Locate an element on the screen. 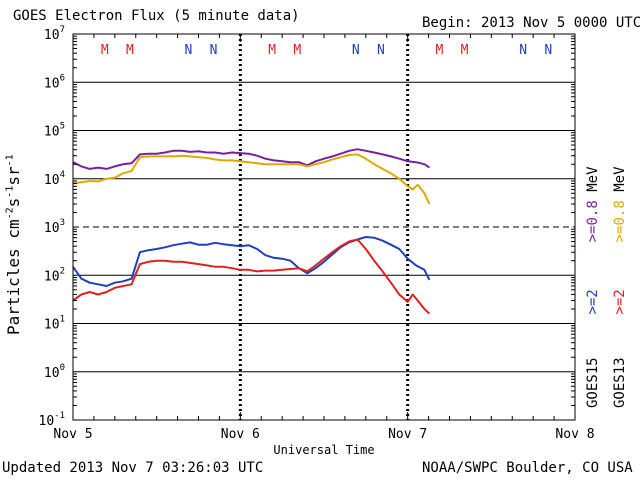 The width and height of the screenshot is (640, 480). legend-g15-2mev: >=2 is located at coordinates (593, 302).